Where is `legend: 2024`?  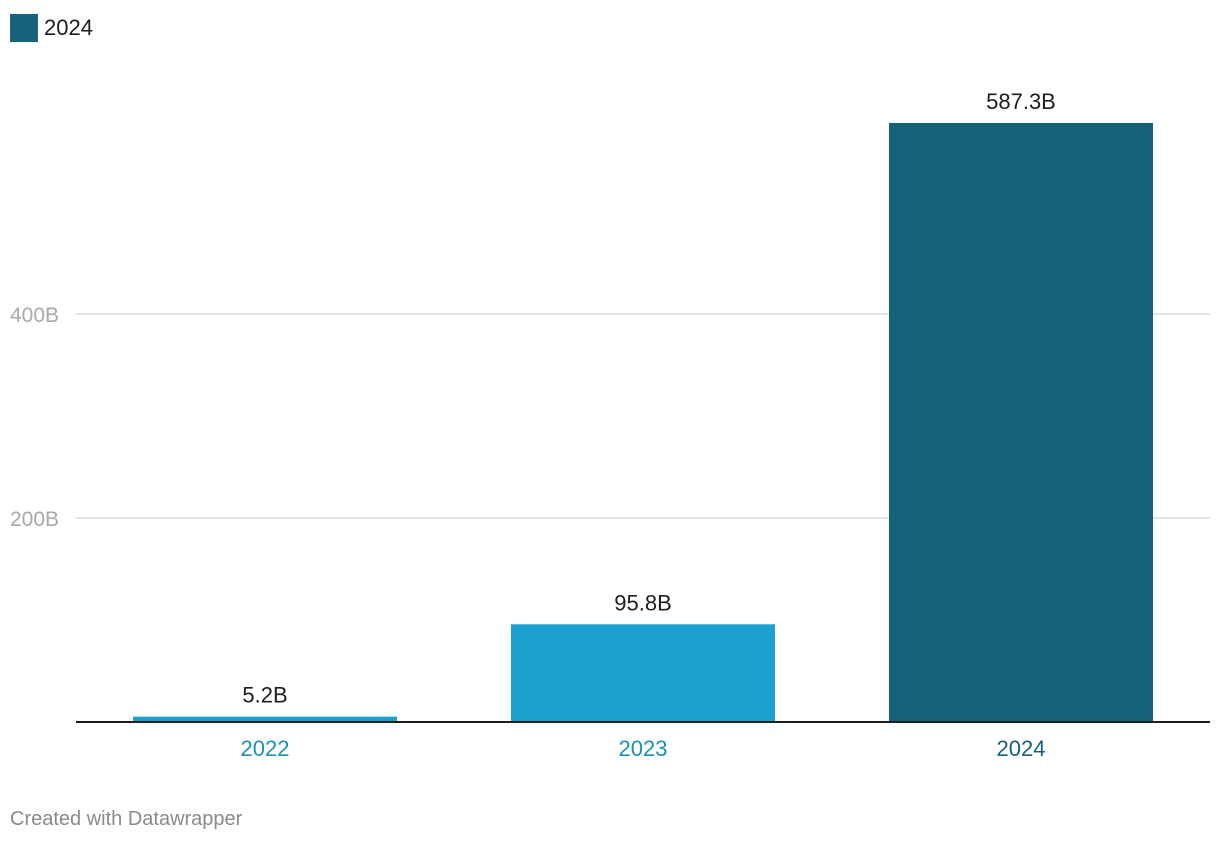 legend: 2024 is located at coordinates (51, 28).